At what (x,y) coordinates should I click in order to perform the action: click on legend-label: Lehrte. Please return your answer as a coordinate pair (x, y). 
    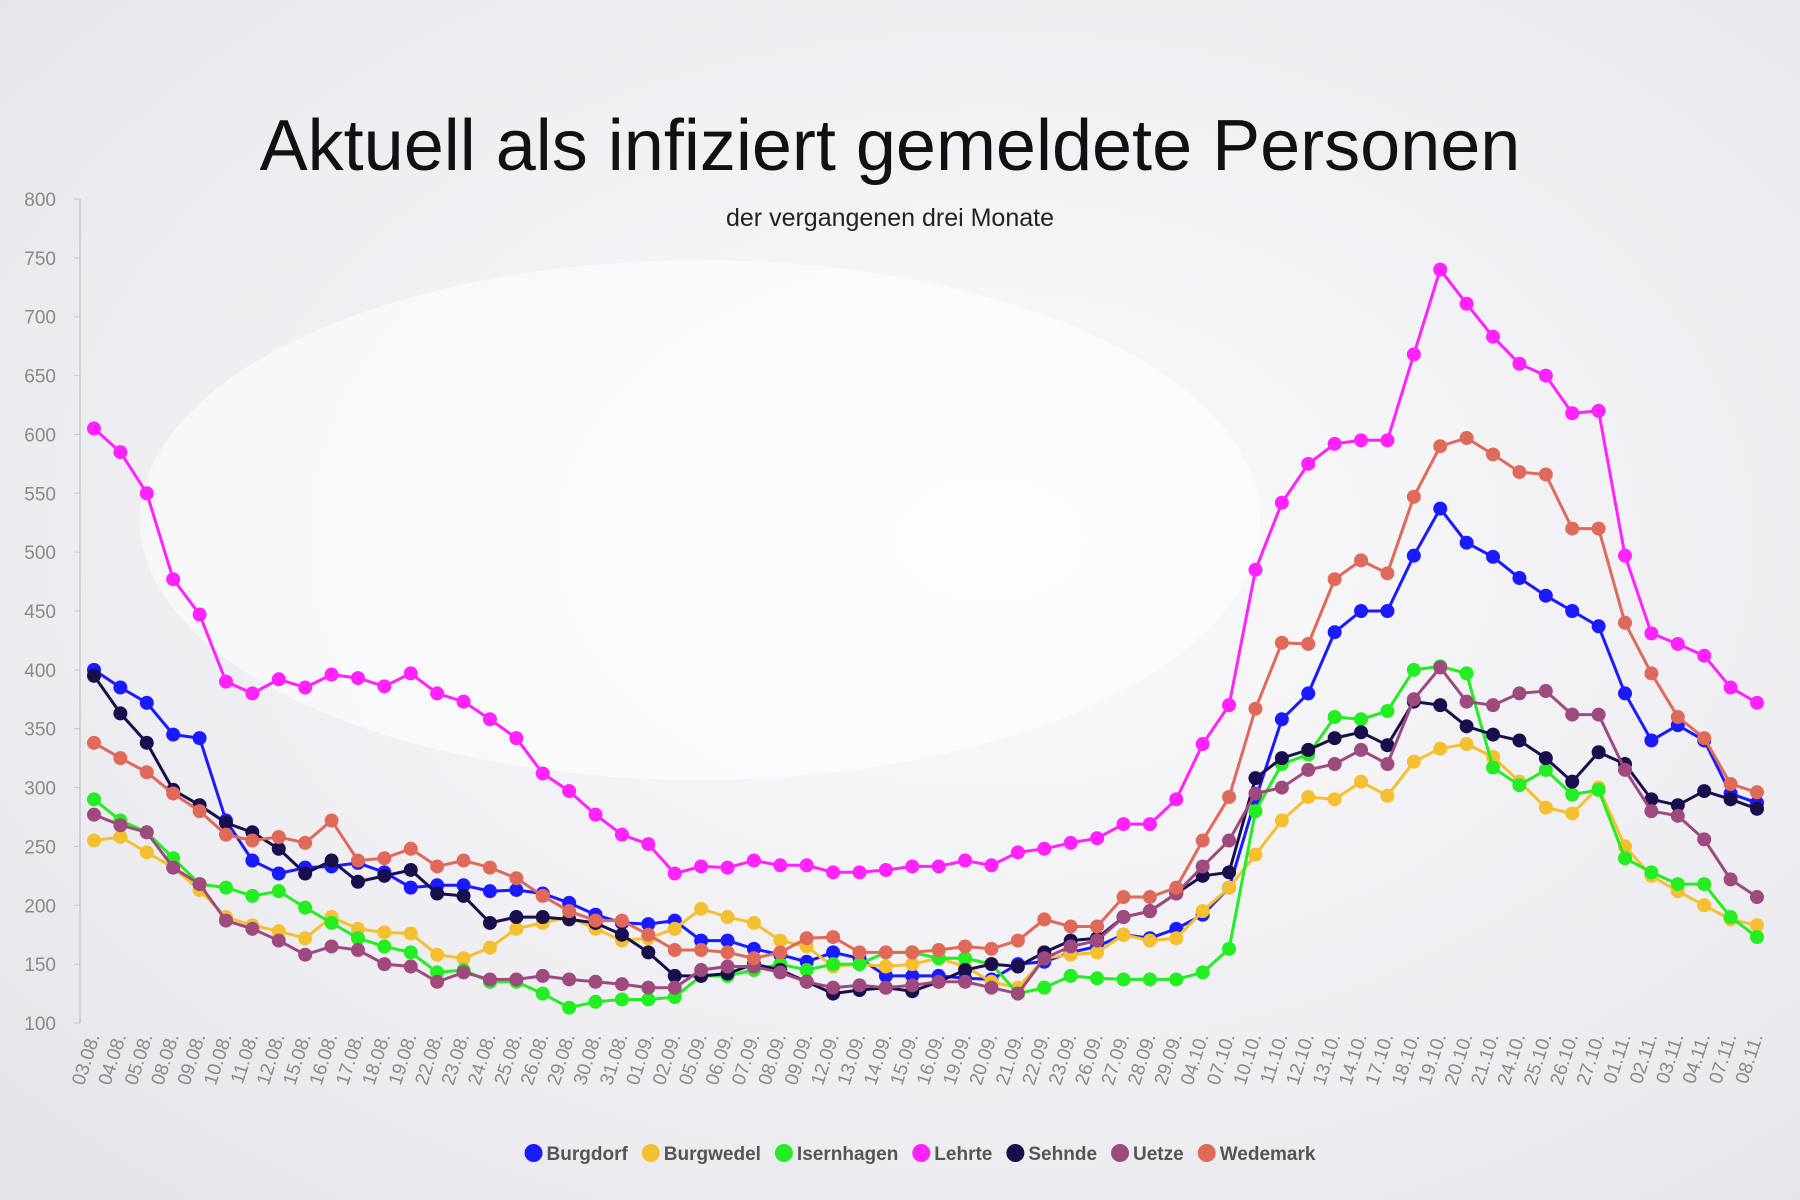
    Looking at the image, I should click on (963, 1154).